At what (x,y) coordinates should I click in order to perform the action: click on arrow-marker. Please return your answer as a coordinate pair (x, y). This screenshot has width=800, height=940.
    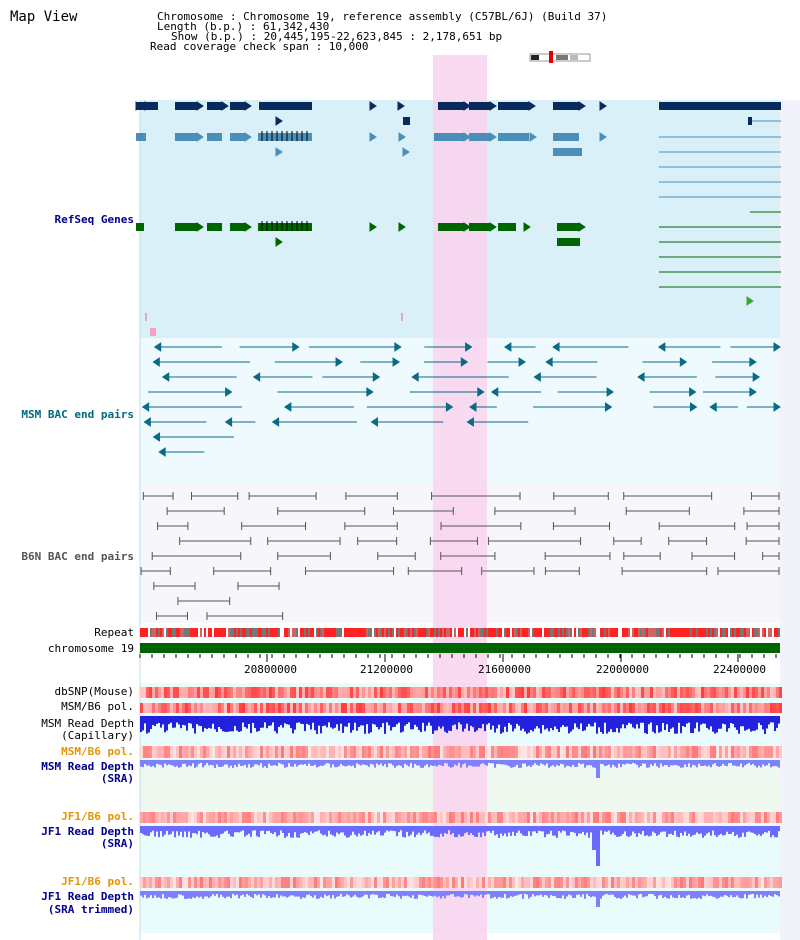
    Looking at the image, I should click on (139, 106).